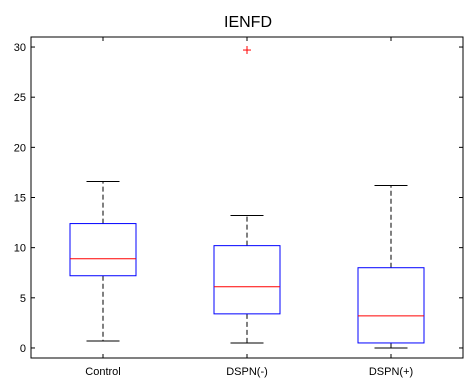 The height and width of the screenshot is (387, 465). What do you see at coordinates (248, 22) in the screenshot?
I see `chart-title: IENFD` at bounding box center [248, 22].